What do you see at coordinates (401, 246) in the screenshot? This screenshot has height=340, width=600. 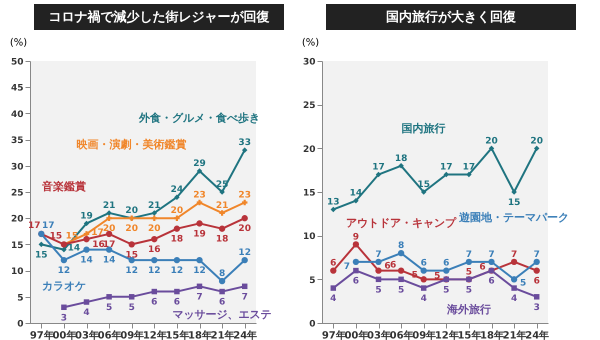 I see `data-label: 8` at bounding box center [401, 246].